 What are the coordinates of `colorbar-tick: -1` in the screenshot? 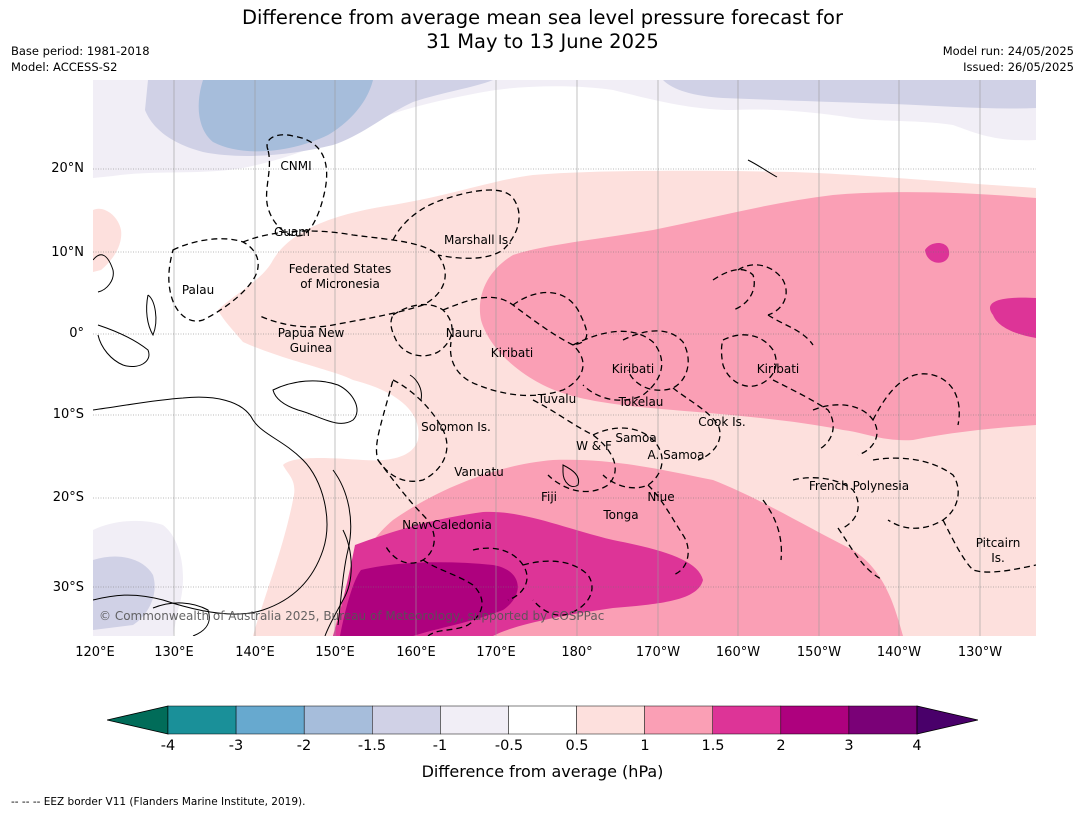 It's located at (440, 746).